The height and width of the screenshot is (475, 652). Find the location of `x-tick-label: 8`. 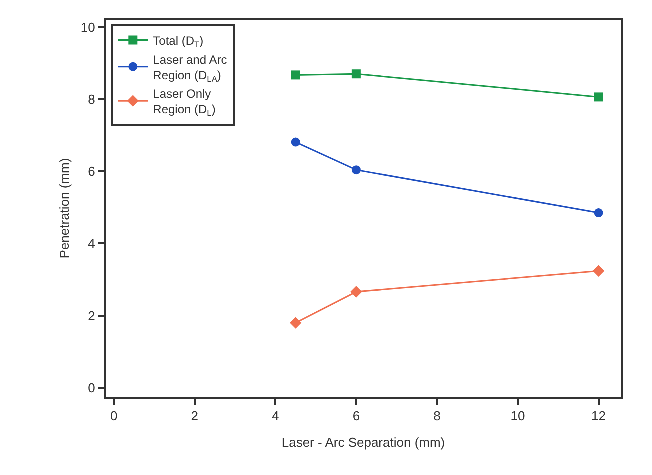

x-tick-label: 8 is located at coordinates (437, 416).